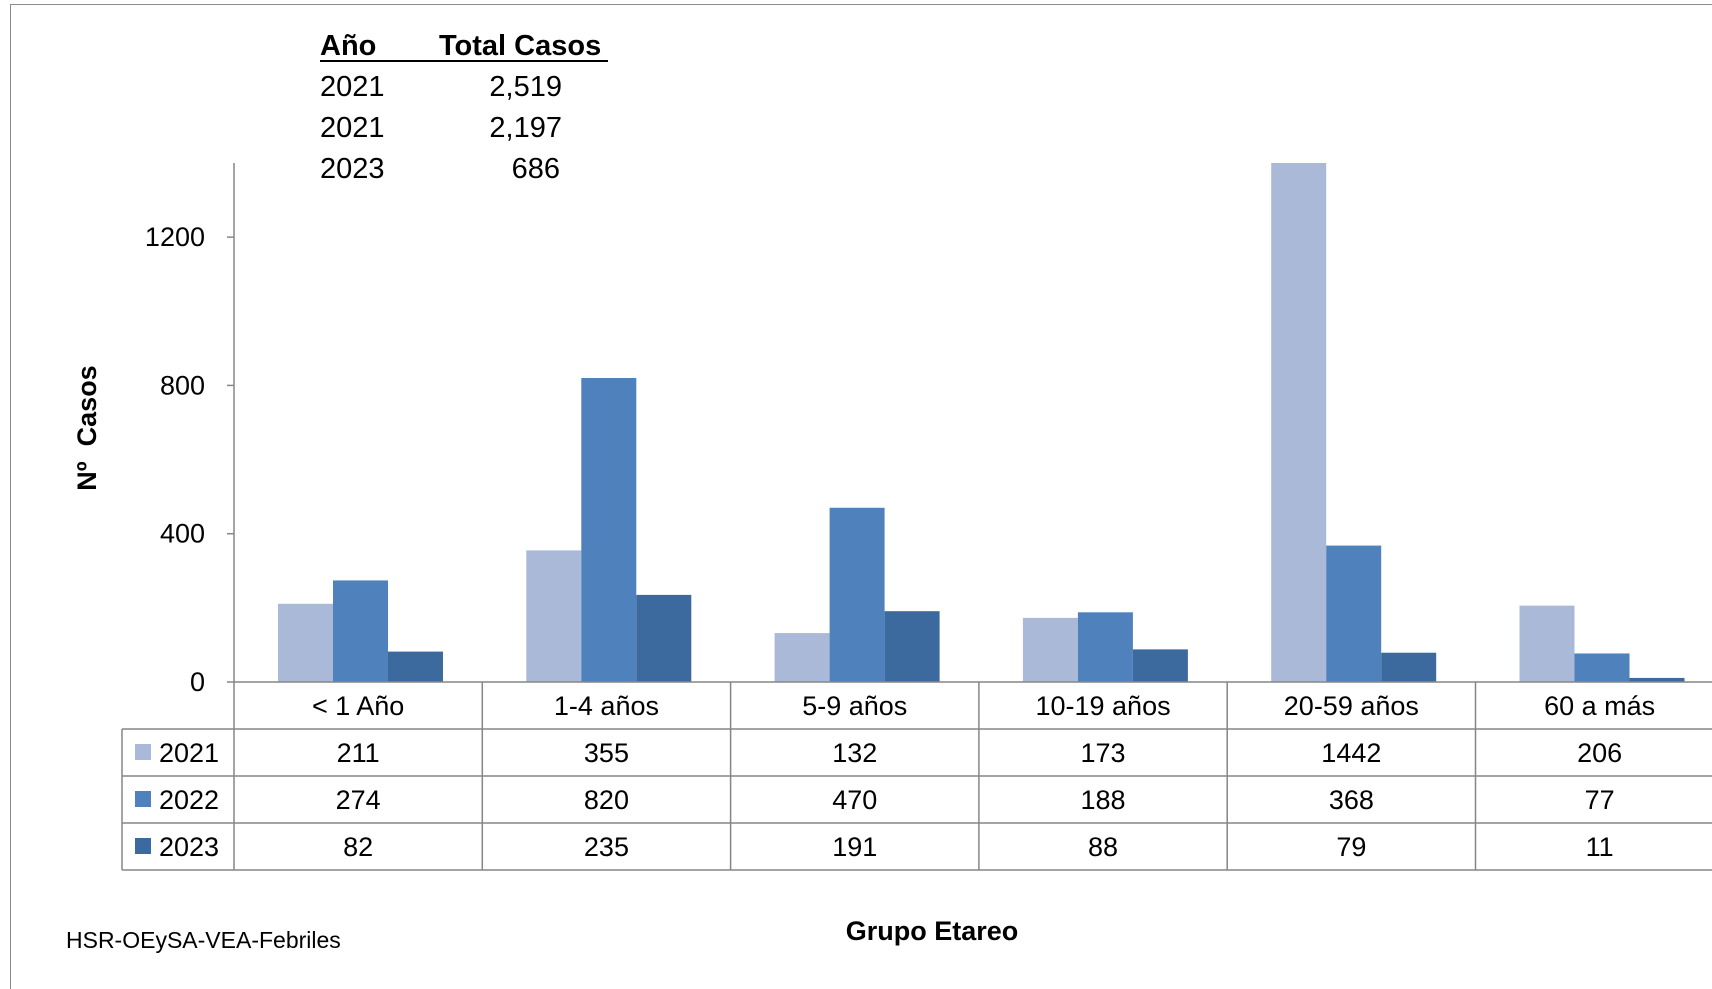  I want to click on data-label: 211, so click(358, 753).